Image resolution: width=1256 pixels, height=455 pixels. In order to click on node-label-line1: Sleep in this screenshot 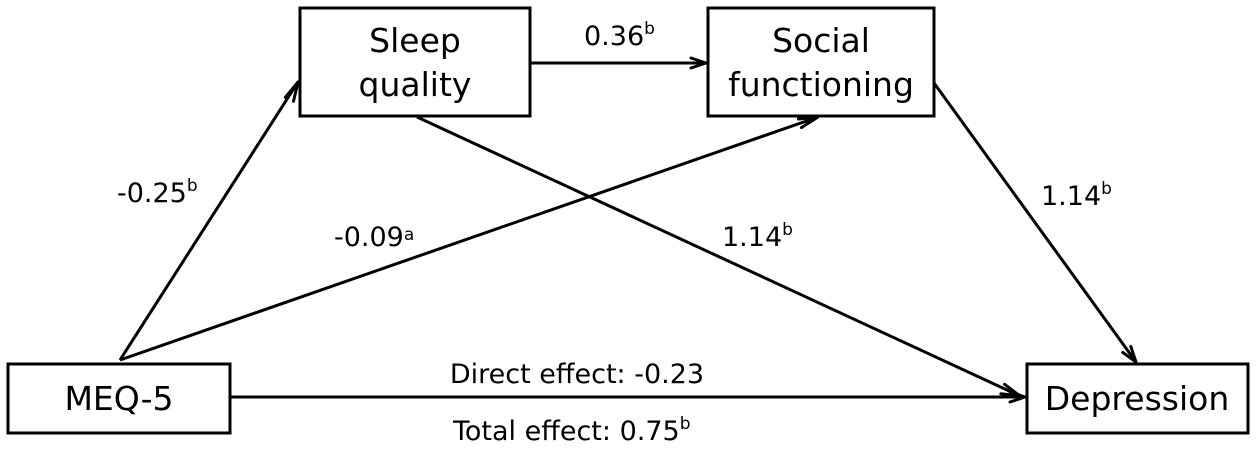, I will do `click(415, 40)`.